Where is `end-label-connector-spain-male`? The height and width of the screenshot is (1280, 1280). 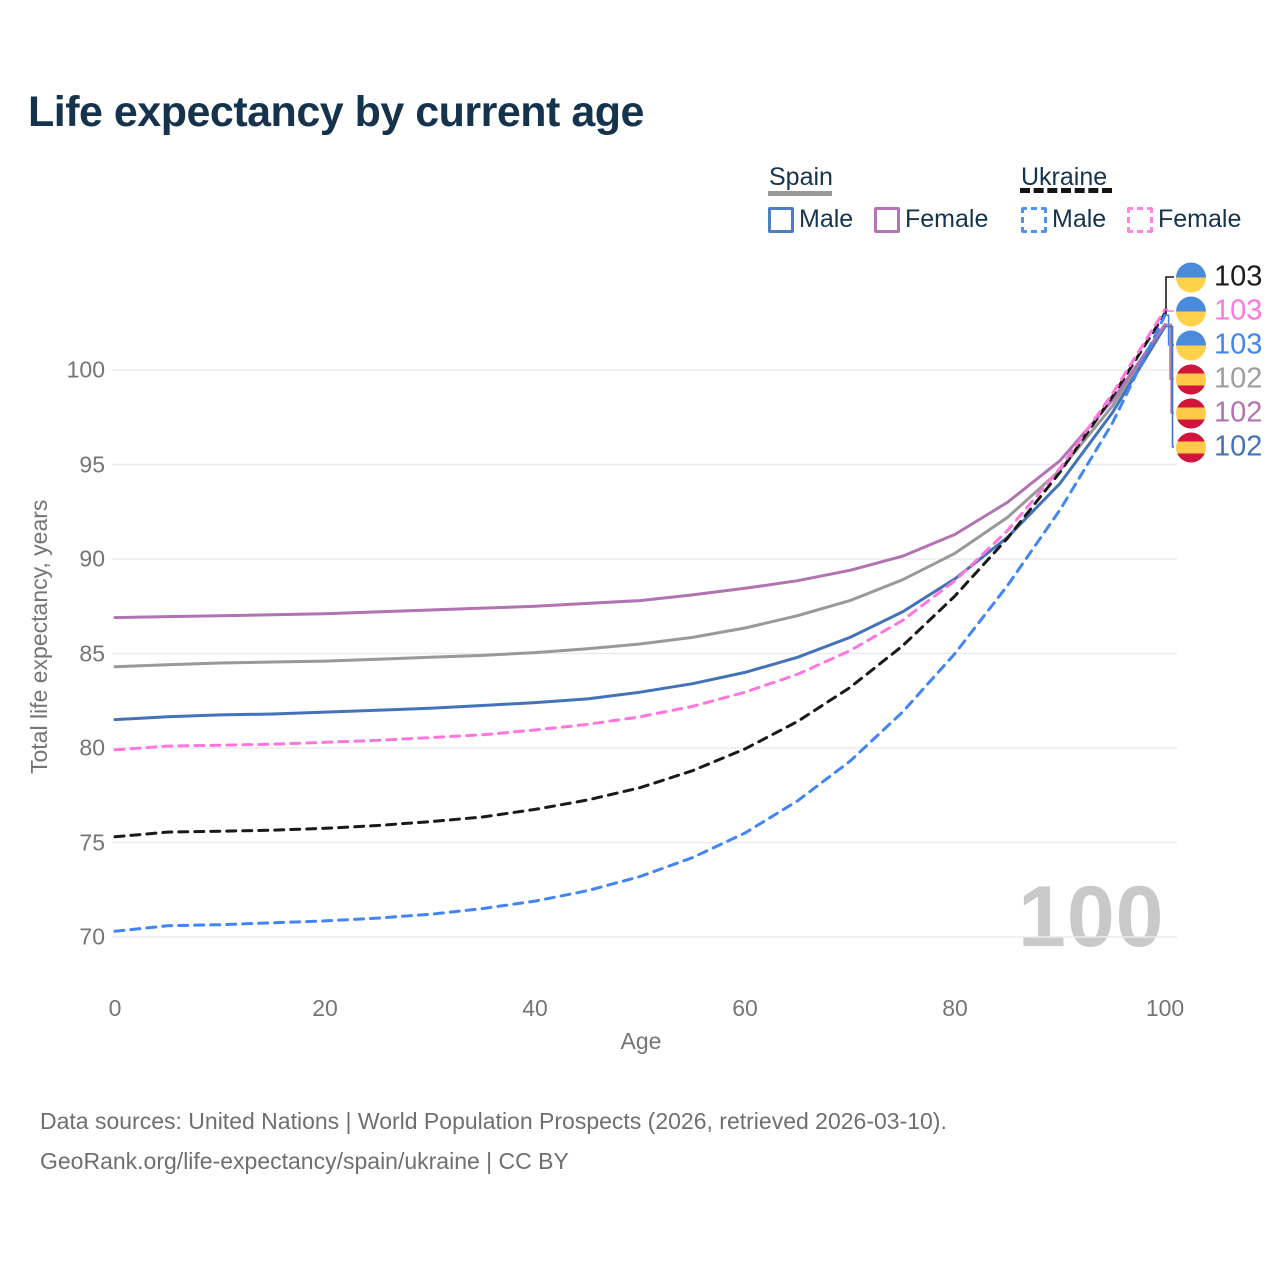 end-label-connector-spain-male is located at coordinates (1169, 386).